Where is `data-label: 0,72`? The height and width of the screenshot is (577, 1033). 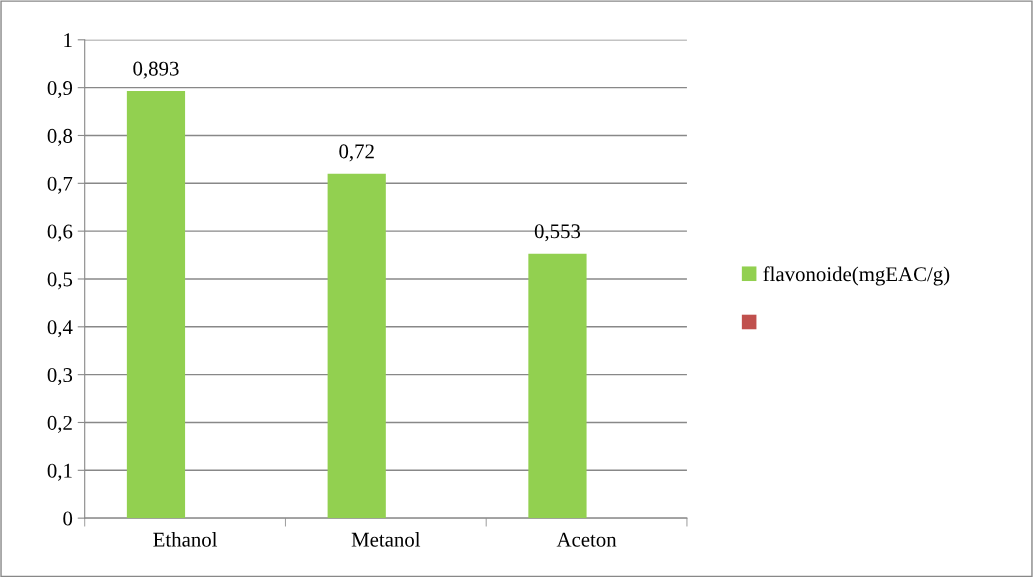
data-label: 0,72 is located at coordinates (356, 153).